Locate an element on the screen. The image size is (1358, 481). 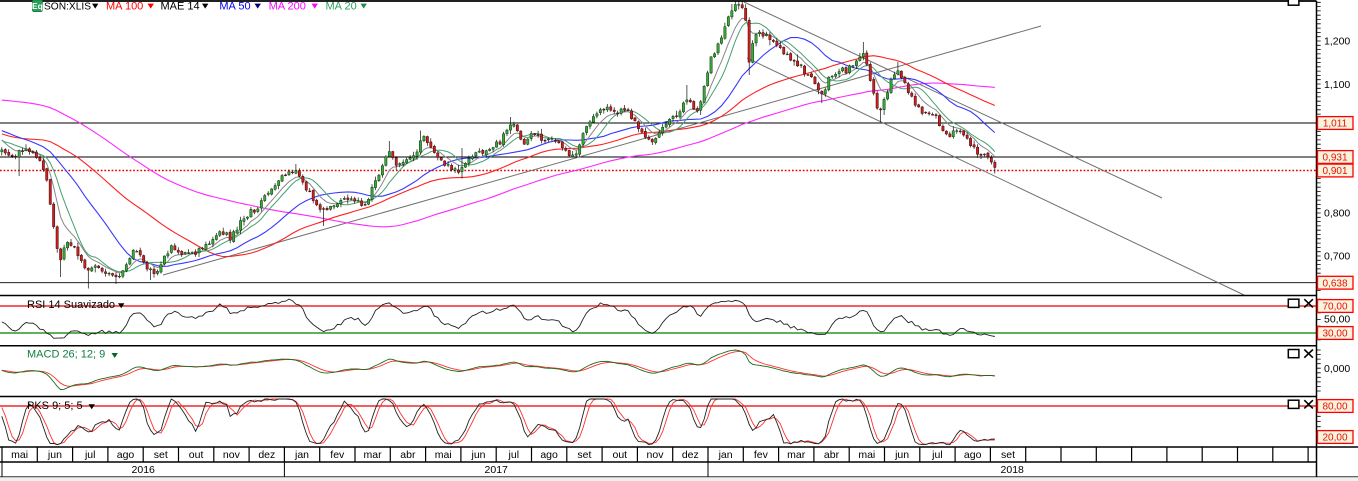
svg-text: 70,00 is located at coordinates (1334, 307).